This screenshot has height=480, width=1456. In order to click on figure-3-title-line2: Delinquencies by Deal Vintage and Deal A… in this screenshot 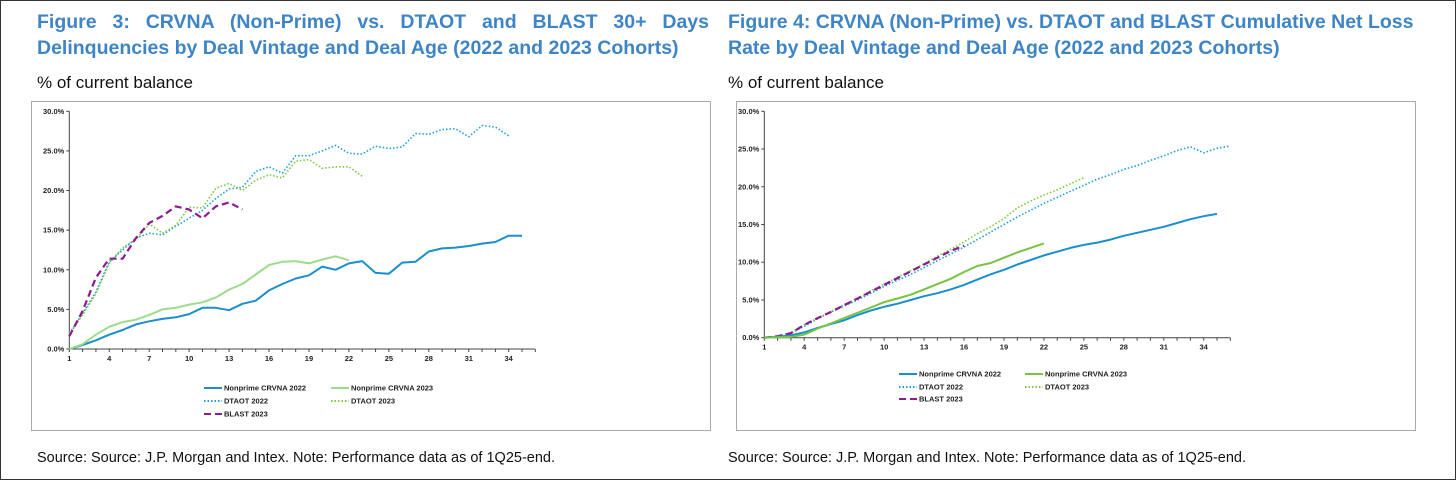, I will do `click(358, 48)`.